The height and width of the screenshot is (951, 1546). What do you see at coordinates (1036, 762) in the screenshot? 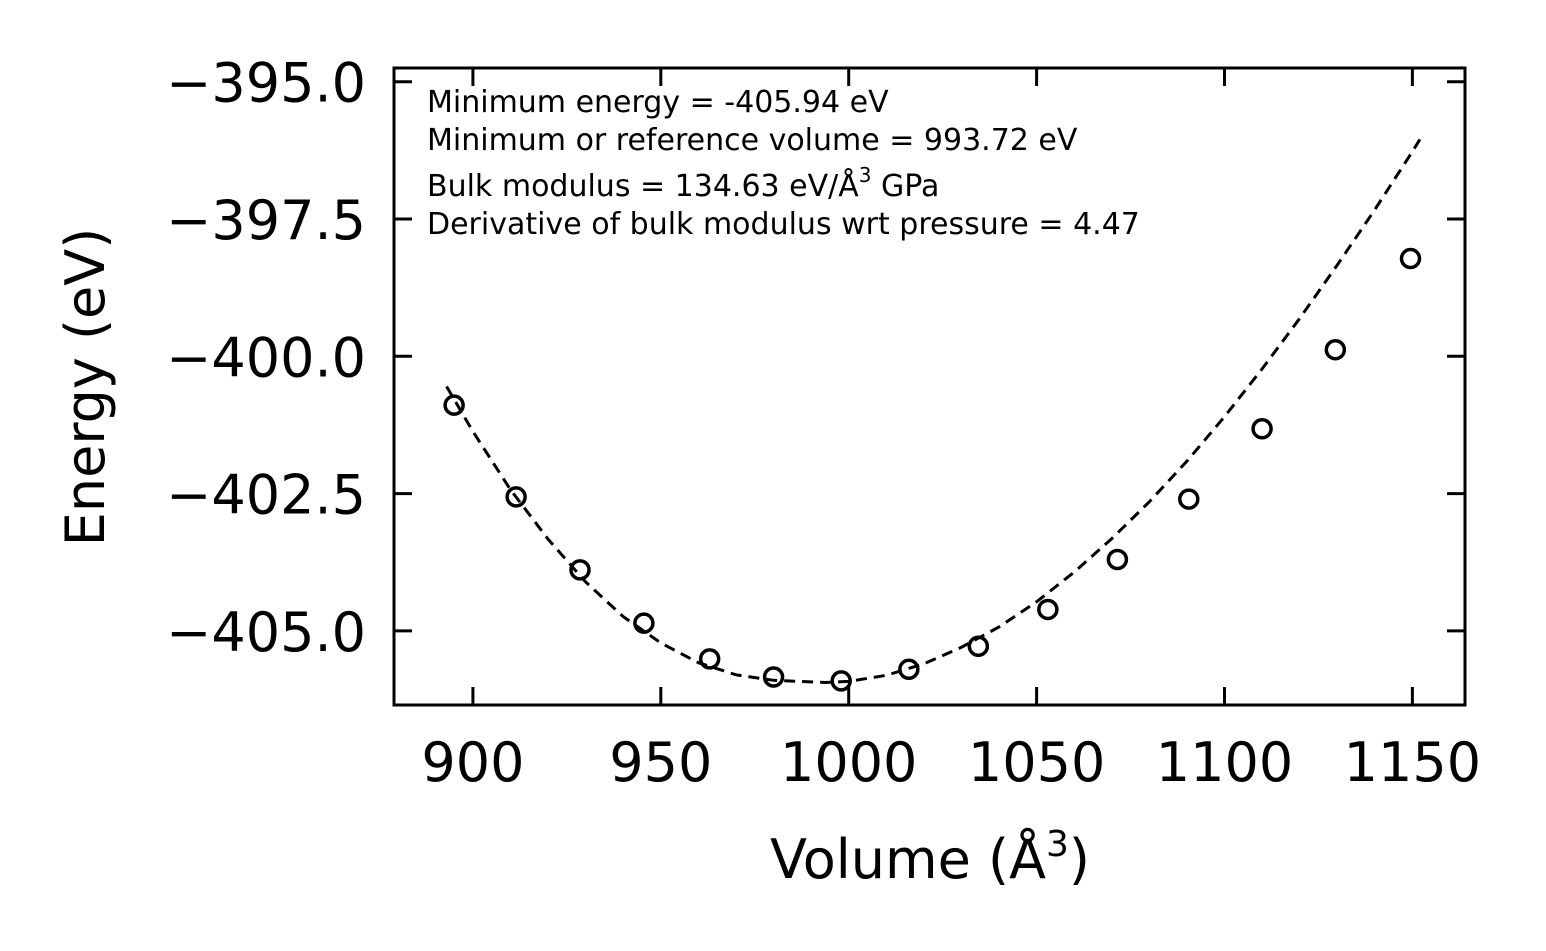
I see `x-tick-label: 1050` at bounding box center [1036, 762].